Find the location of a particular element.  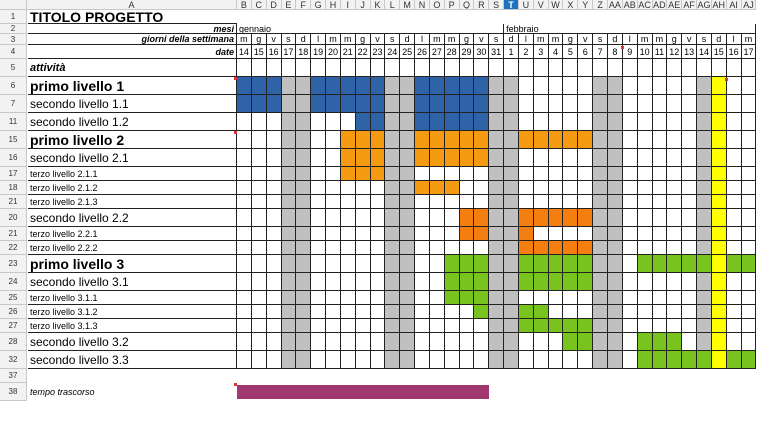

empty-label is located at coordinates (132, 376).